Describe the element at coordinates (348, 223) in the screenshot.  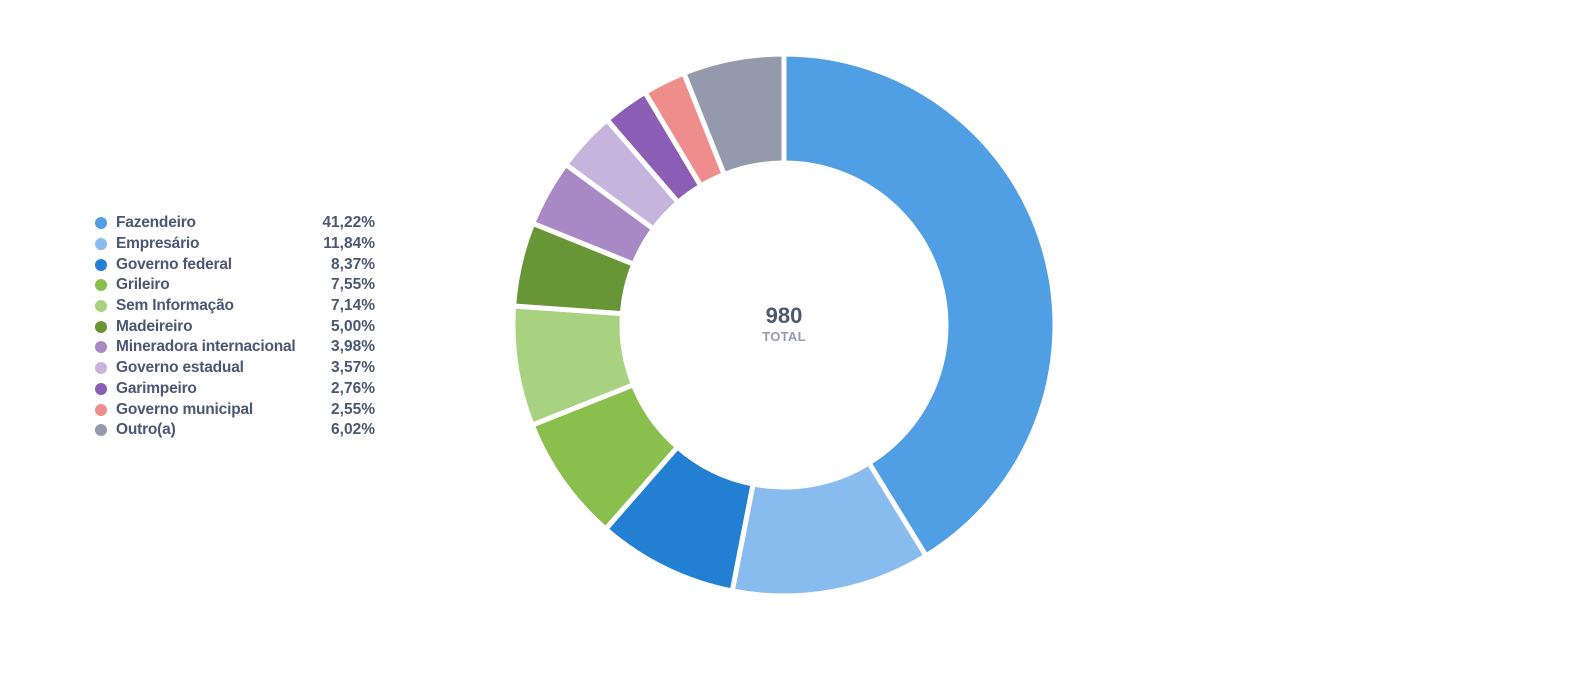
I see `legend-value: 41,22%` at that location.